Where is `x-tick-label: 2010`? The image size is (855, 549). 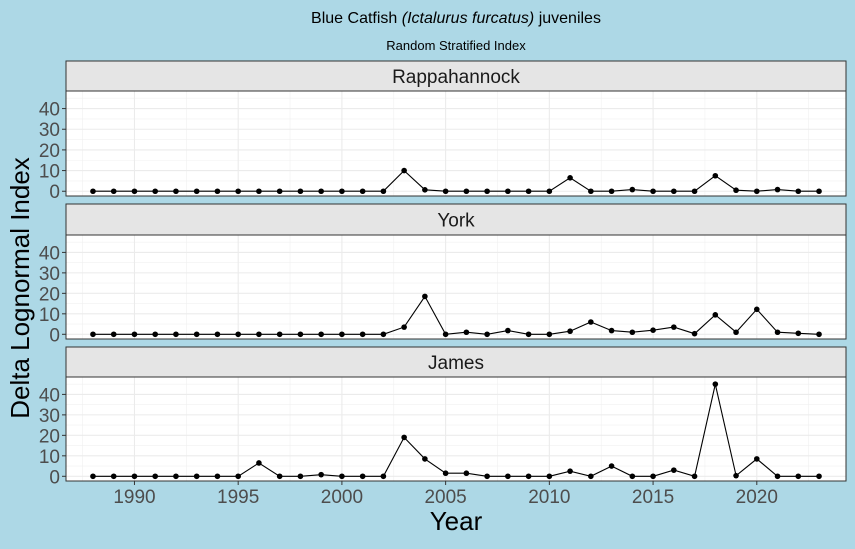 x-tick-label: 2010 is located at coordinates (549, 497).